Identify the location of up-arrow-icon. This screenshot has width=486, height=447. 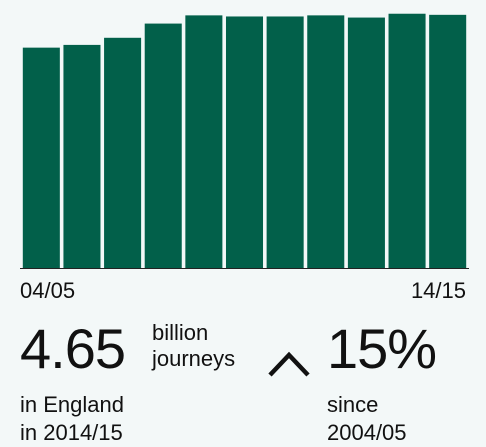
(289, 364).